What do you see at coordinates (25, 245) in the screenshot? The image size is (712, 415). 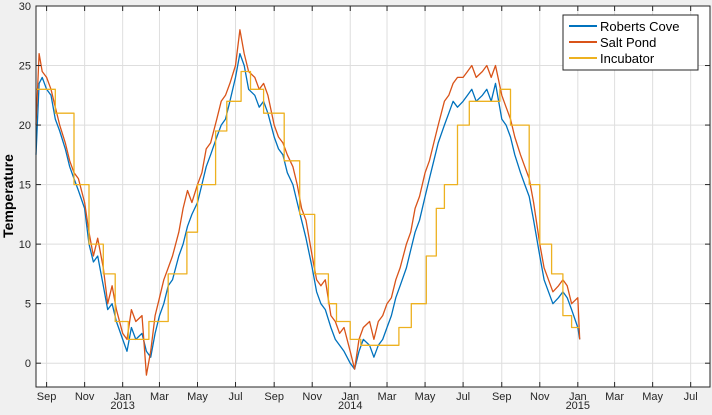 I see `y-tick-label: 10` at bounding box center [25, 245].